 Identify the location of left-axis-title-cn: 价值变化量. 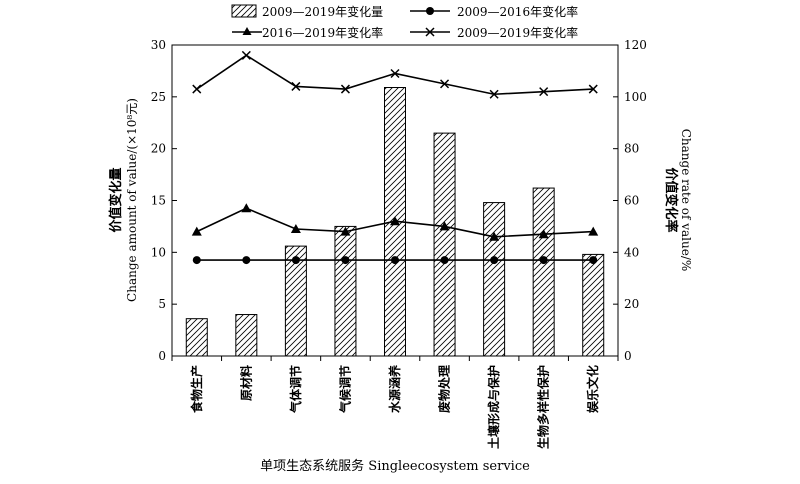
(116, 199).